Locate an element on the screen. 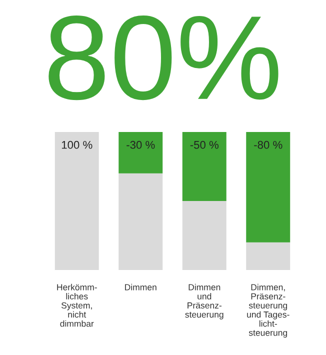 The image size is (326, 355). text: -50 % is located at coordinates (204, 144).